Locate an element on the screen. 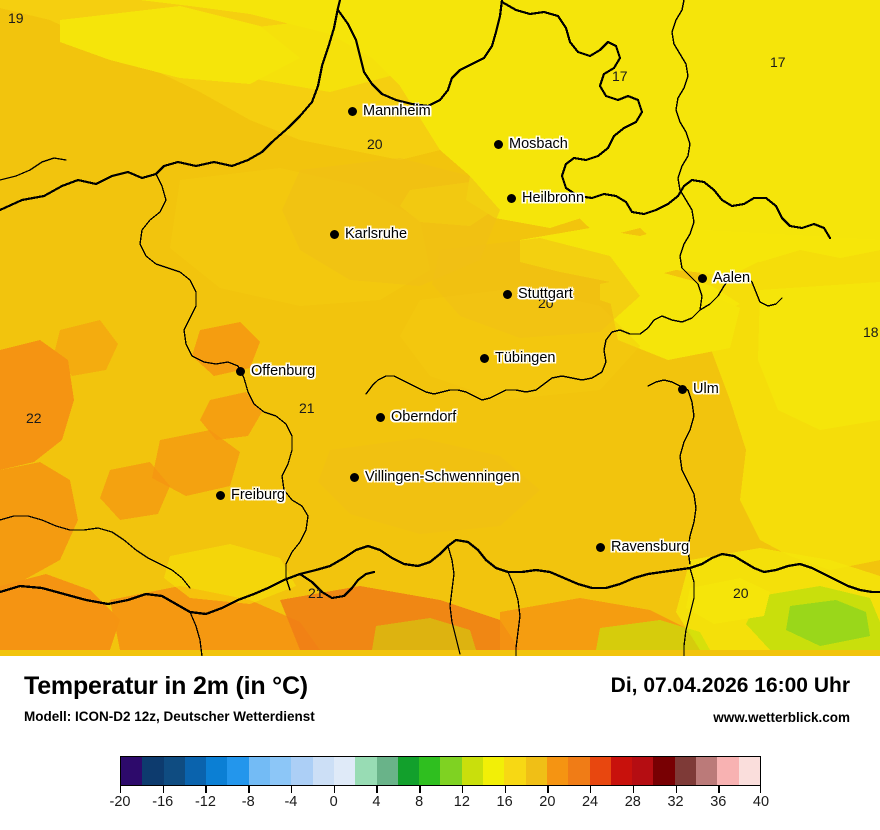  city-marker-ulm: Ulm is located at coordinates (698, 389).